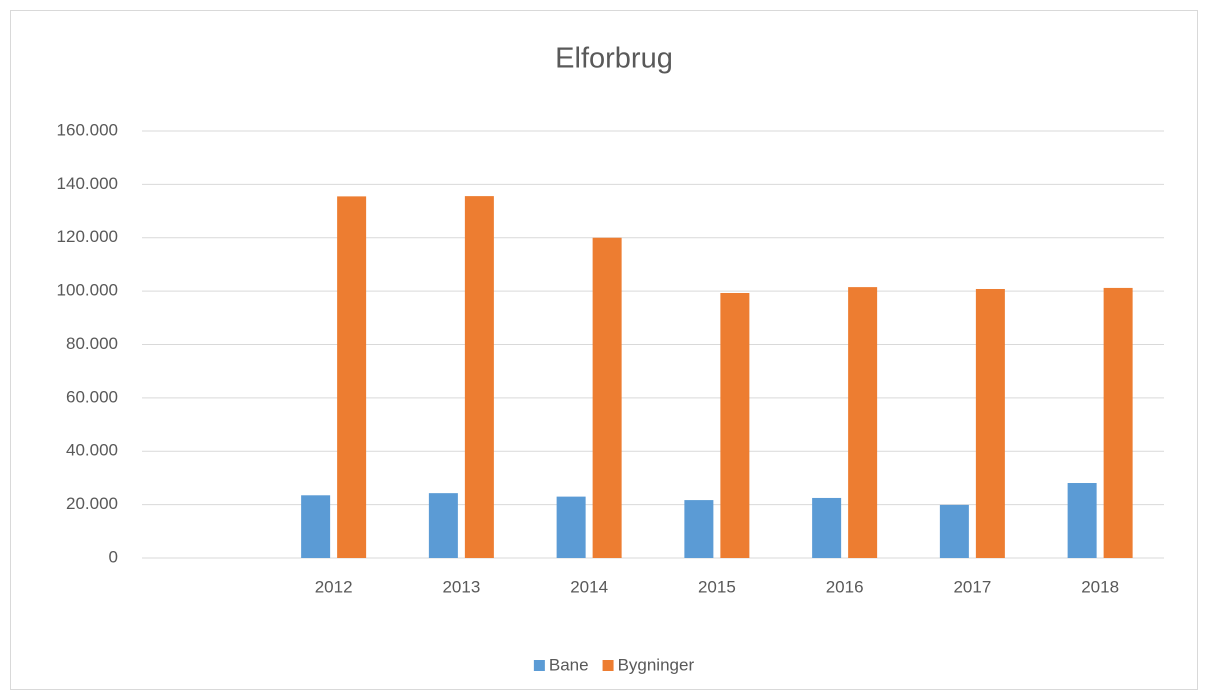 The image size is (1208, 700). What do you see at coordinates (656, 664) in the screenshot?
I see `legend-label: Bygninger` at bounding box center [656, 664].